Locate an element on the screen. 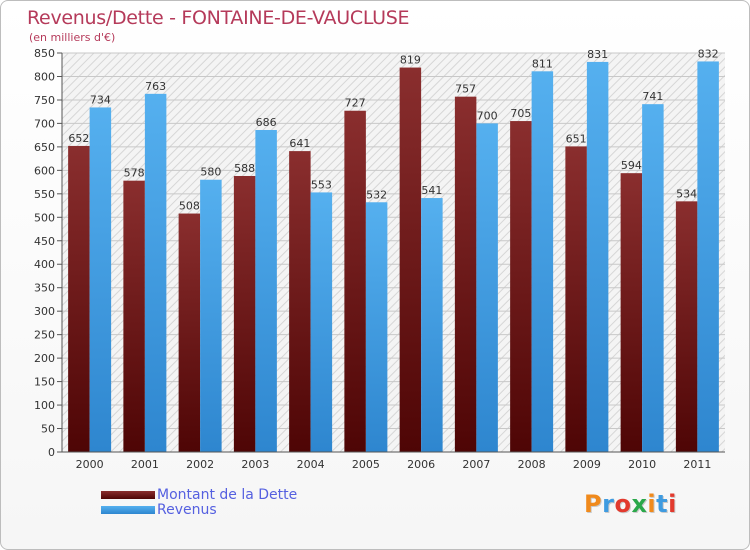 The image size is (750, 550). y-tick-label: 100 is located at coordinates (44, 405).